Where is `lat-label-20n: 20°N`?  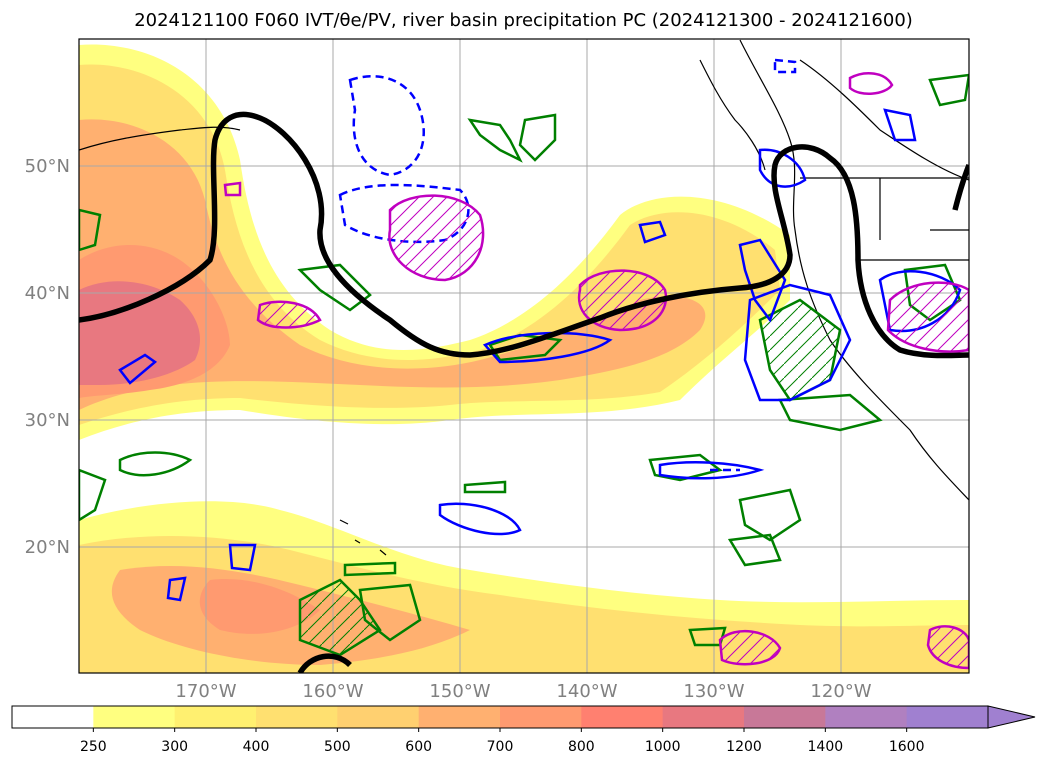 lat-label-20n: 20°N is located at coordinates (47, 547).